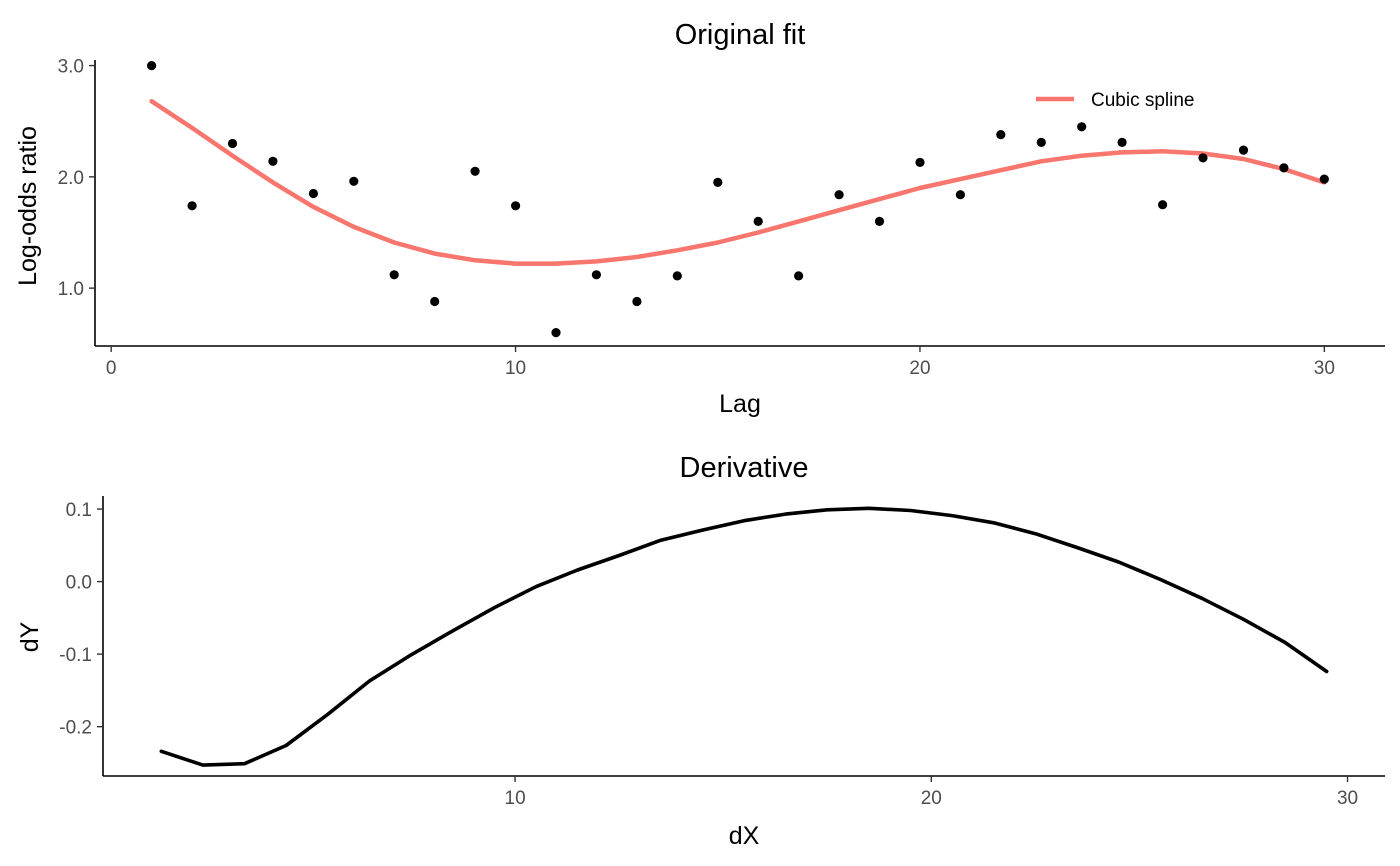 The image size is (1400, 866). I want to click on panel2-y-tick-label: 0.0, so click(79, 583).